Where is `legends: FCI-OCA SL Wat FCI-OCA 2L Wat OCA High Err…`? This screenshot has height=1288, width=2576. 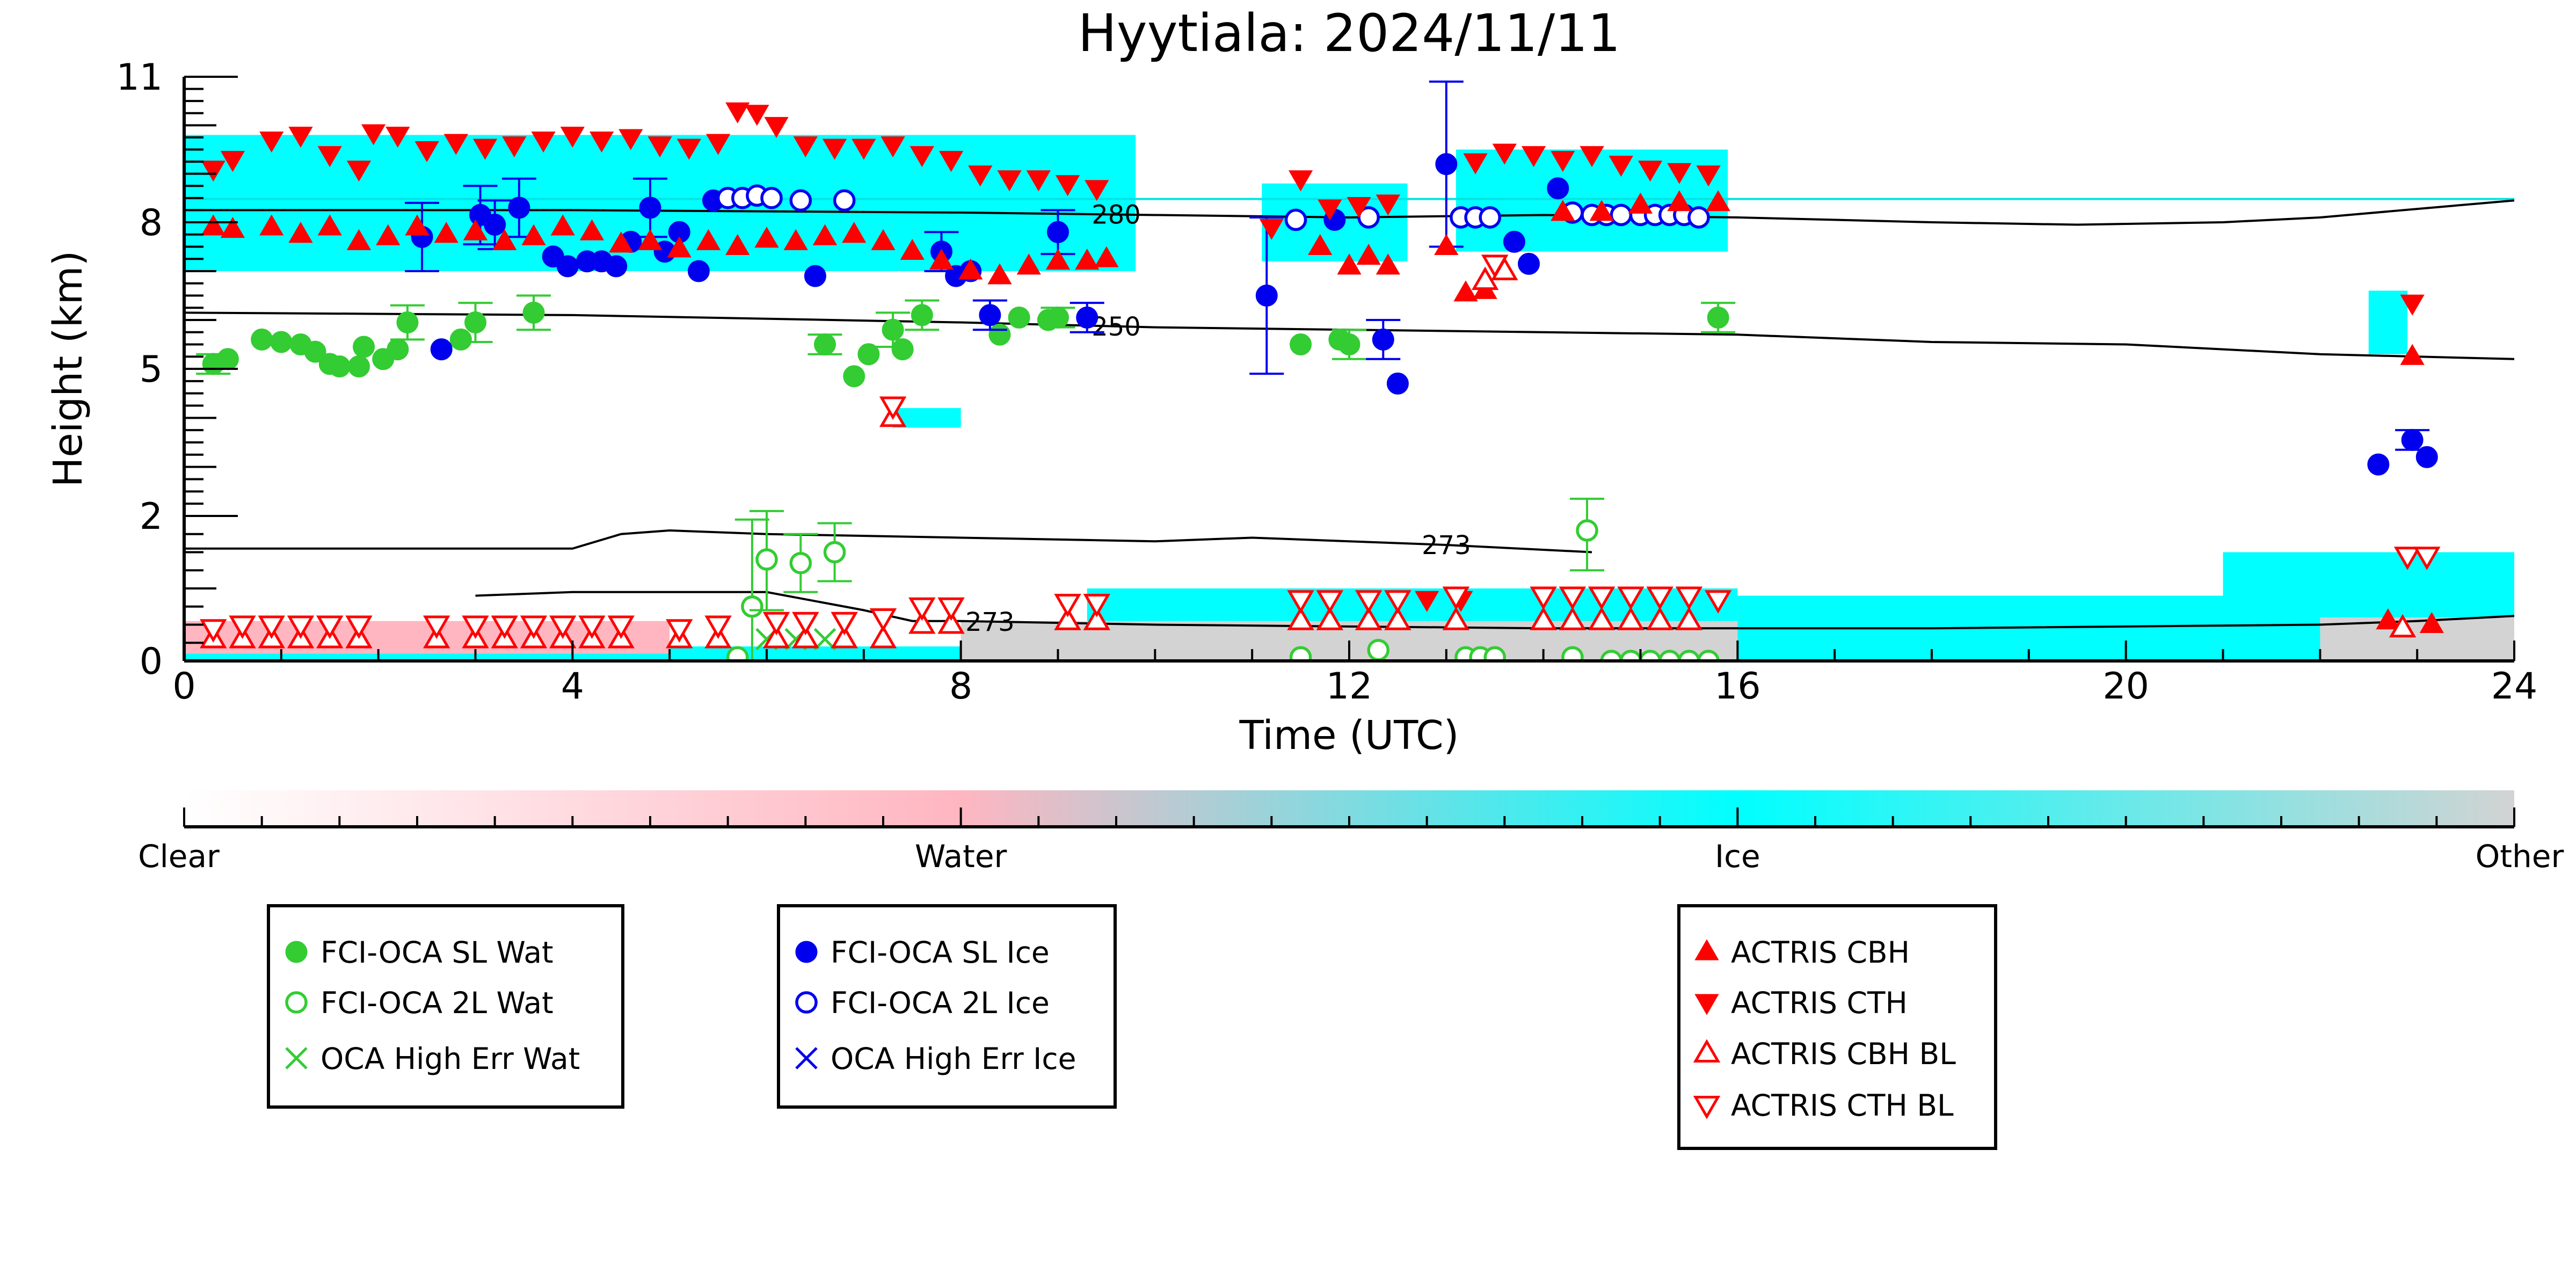 legends: FCI-OCA SL Wat FCI-OCA 2L Wat OCA High Err… is located at coordinates (1132, 1027).